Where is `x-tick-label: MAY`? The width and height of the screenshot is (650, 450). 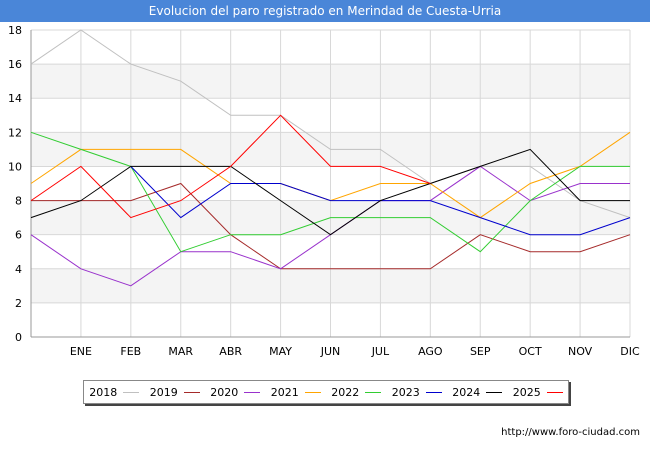 x-tick-label: MAY is located at coordinates (280, 351).